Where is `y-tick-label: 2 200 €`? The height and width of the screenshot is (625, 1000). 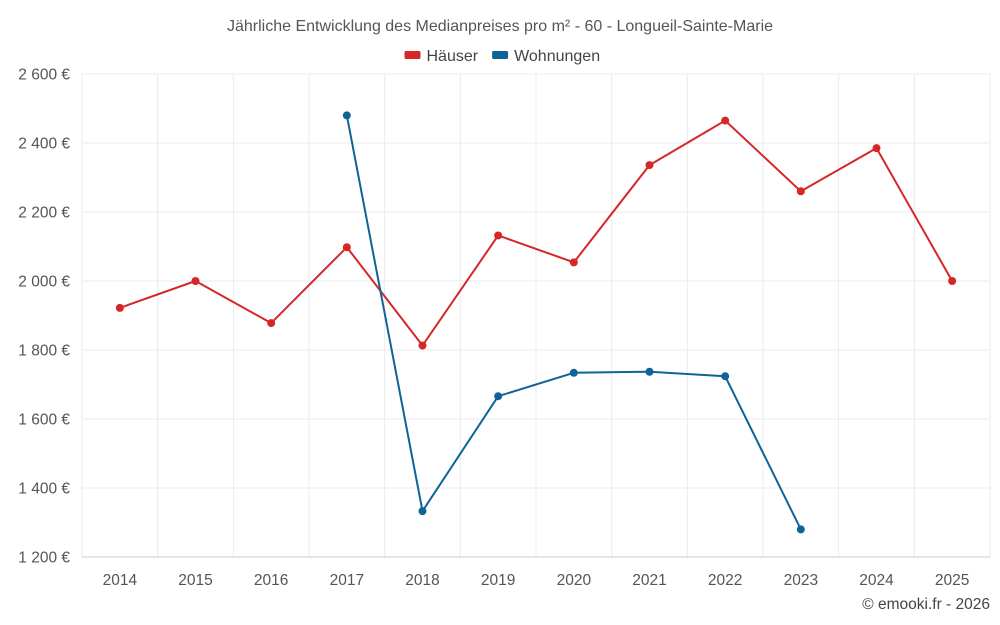 y-tick-label: 2 200 € is located at coordinates (44, 213).